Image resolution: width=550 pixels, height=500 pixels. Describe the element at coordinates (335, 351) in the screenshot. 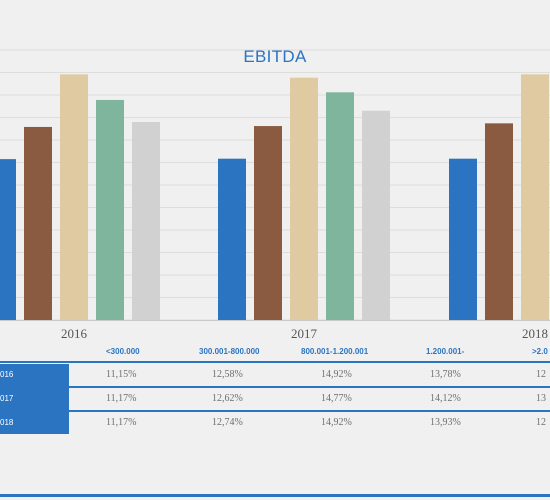

I see `header-col-3: 800.001-1.200.001` at that location.